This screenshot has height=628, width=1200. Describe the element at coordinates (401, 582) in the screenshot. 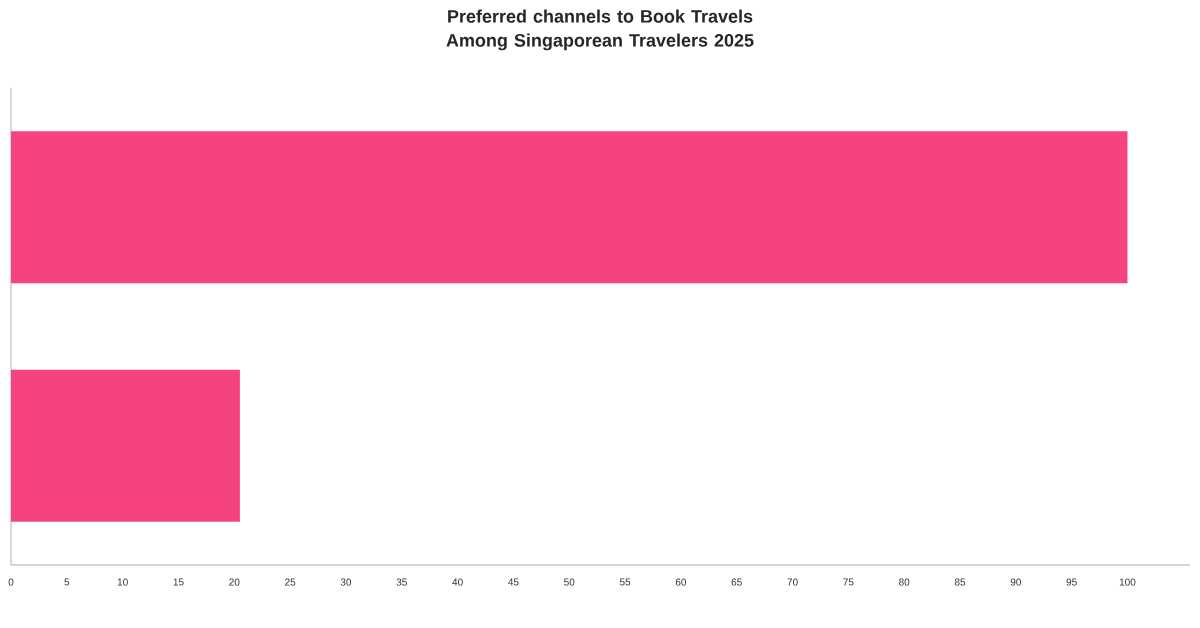

I see `x-tick-label: 35` at that location.